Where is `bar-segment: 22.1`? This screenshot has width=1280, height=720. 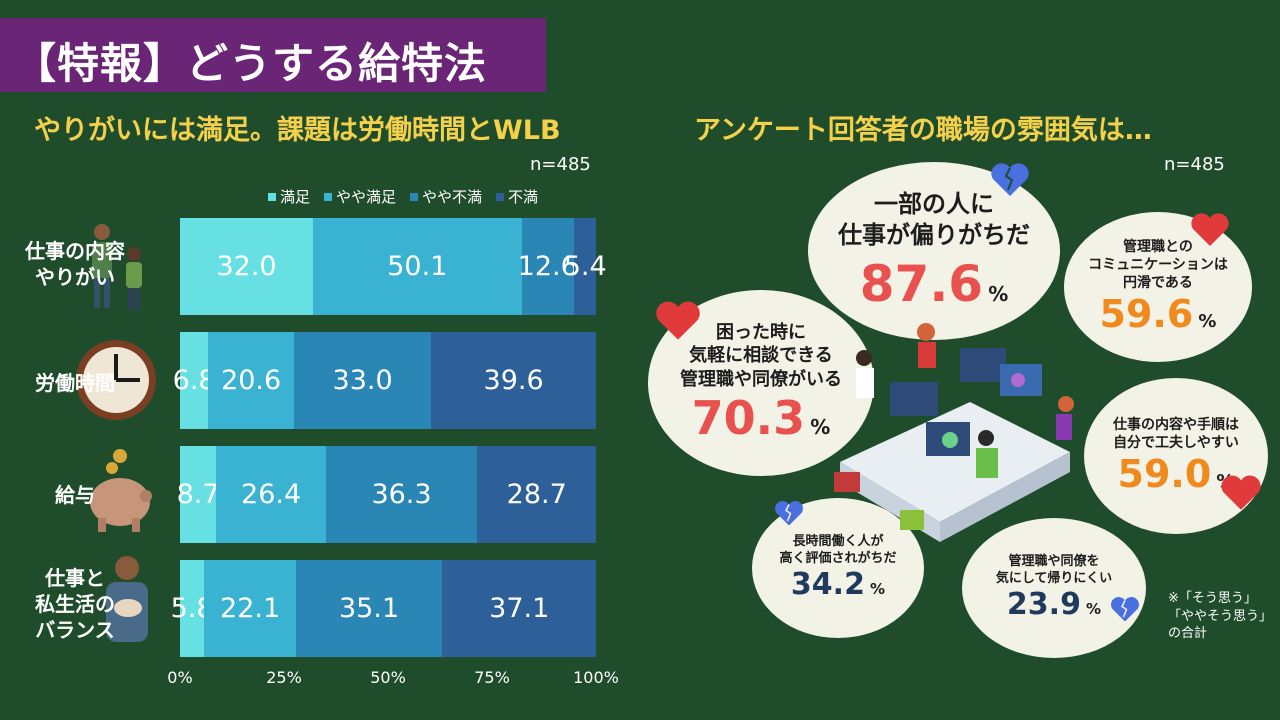 bar-segment: 22.1 is located at coordinates (250, 608).